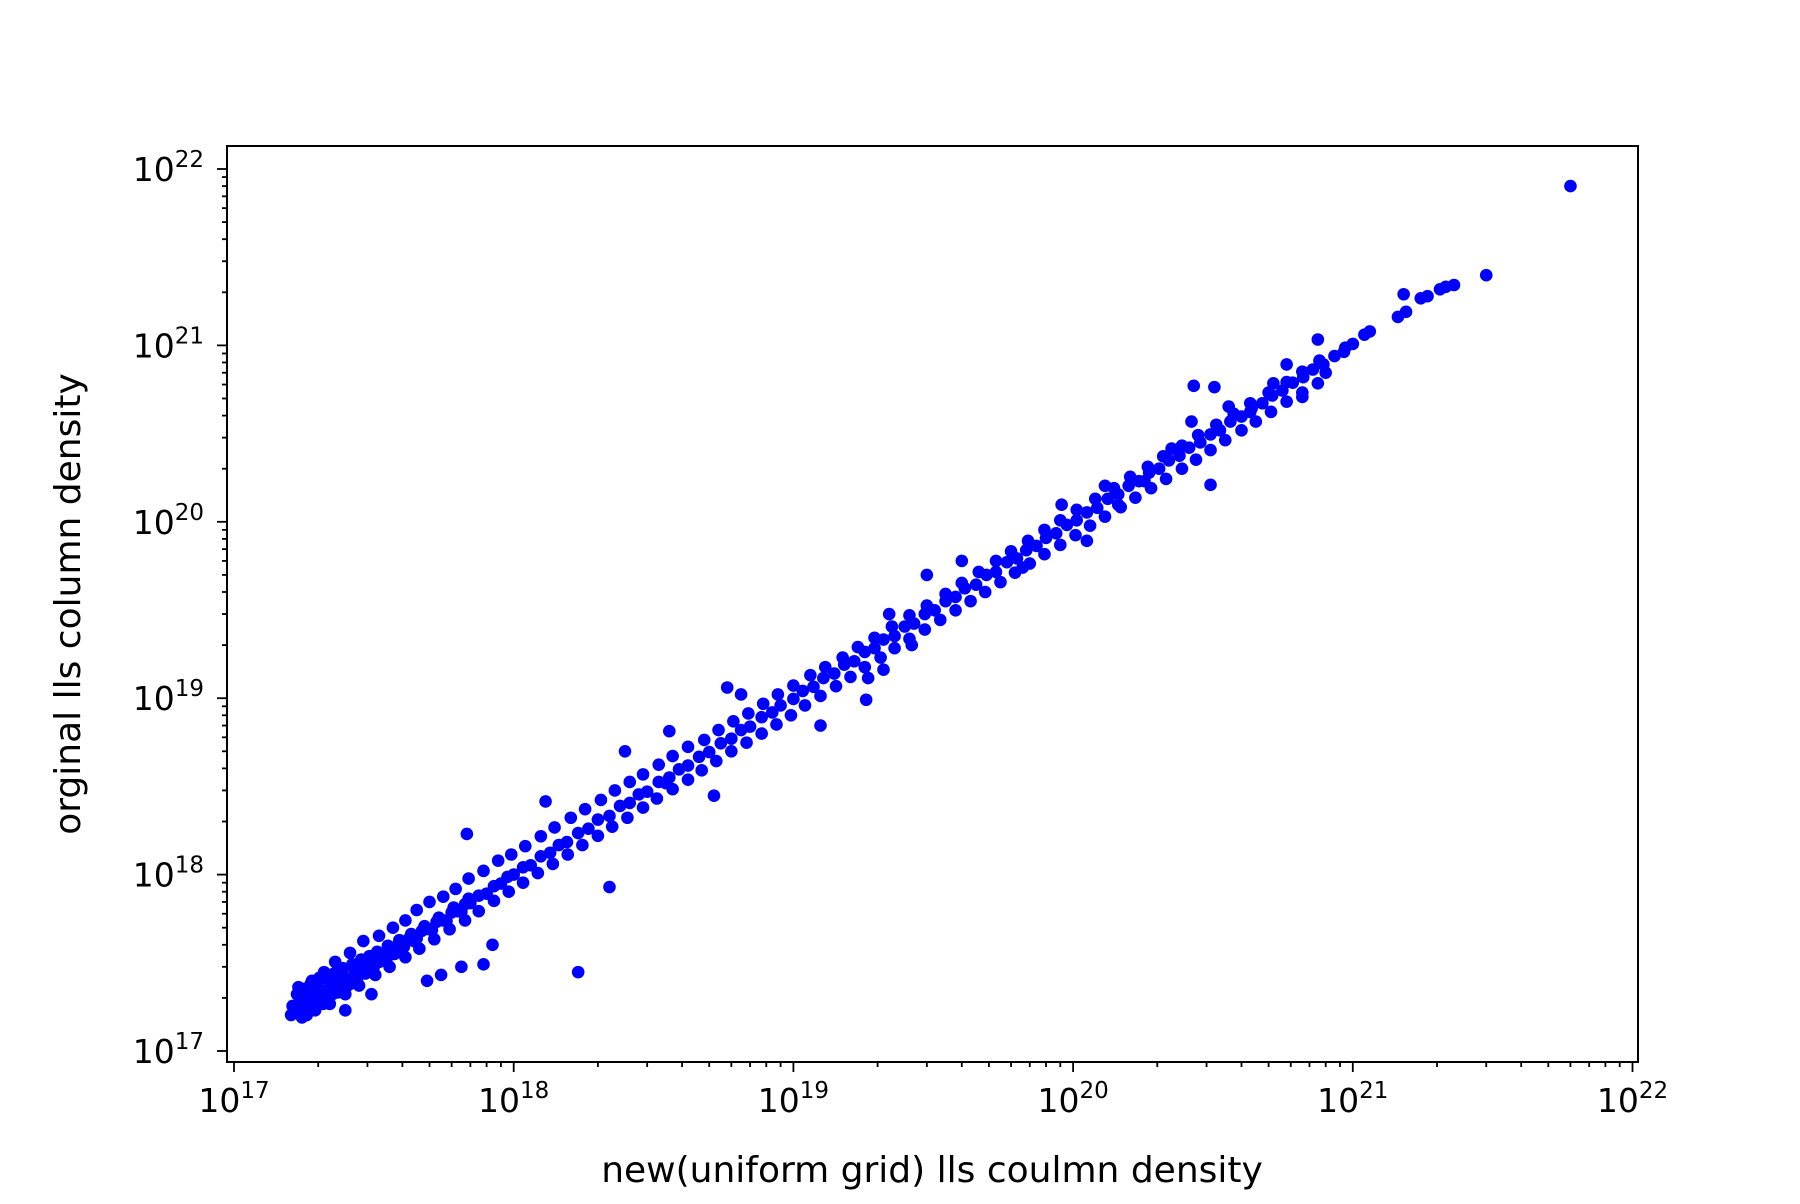 The height and width of the screenshot is (1204, 1800). I want to click on x-tick-labels: 1017 1018 1019 1020 1021 1022, so click(933, 1099).